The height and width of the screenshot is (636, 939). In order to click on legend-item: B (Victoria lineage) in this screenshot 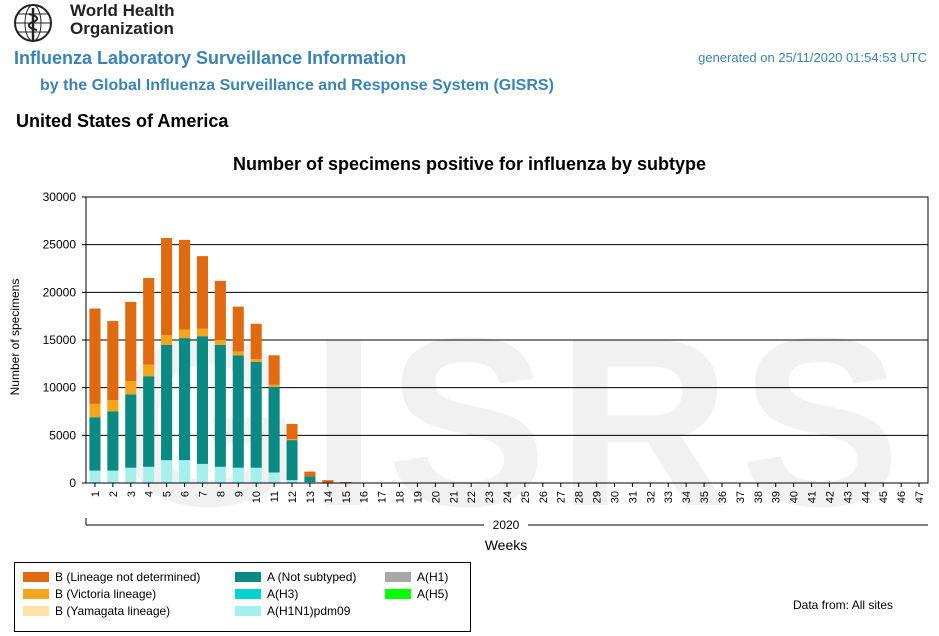, I will do `click(89, 594)`.